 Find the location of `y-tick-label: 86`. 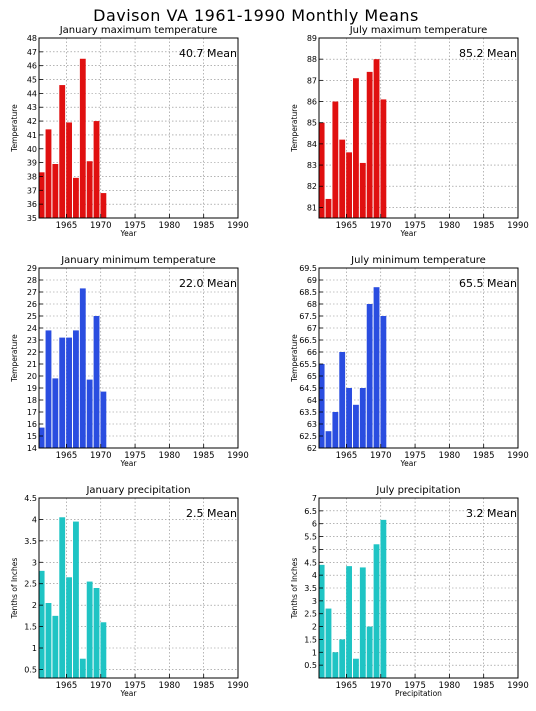

y-tick-label: 86 is located at coordinates (312, 102).